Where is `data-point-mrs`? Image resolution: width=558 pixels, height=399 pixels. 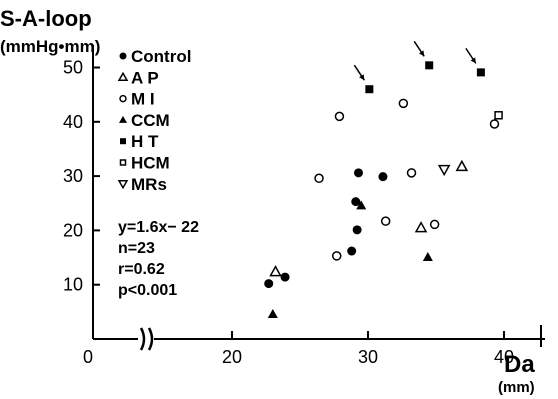 data-point-mrs is located at coordinates (444, 170).